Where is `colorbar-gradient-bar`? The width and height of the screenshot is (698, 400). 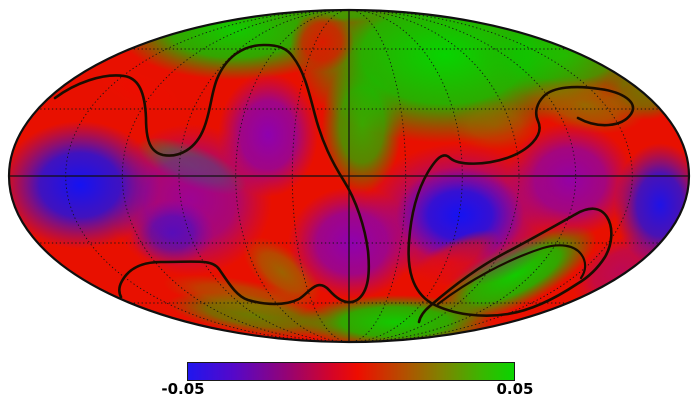 colorbar-gradient-bar is located at coordinates (351, 371).